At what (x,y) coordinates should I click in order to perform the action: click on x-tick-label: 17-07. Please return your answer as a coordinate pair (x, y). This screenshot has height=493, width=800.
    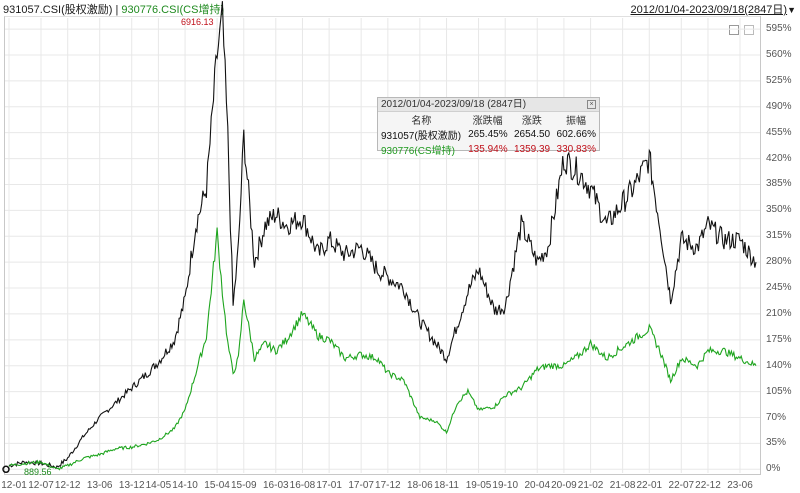
    Looking at the image, I should click on (361, 485).